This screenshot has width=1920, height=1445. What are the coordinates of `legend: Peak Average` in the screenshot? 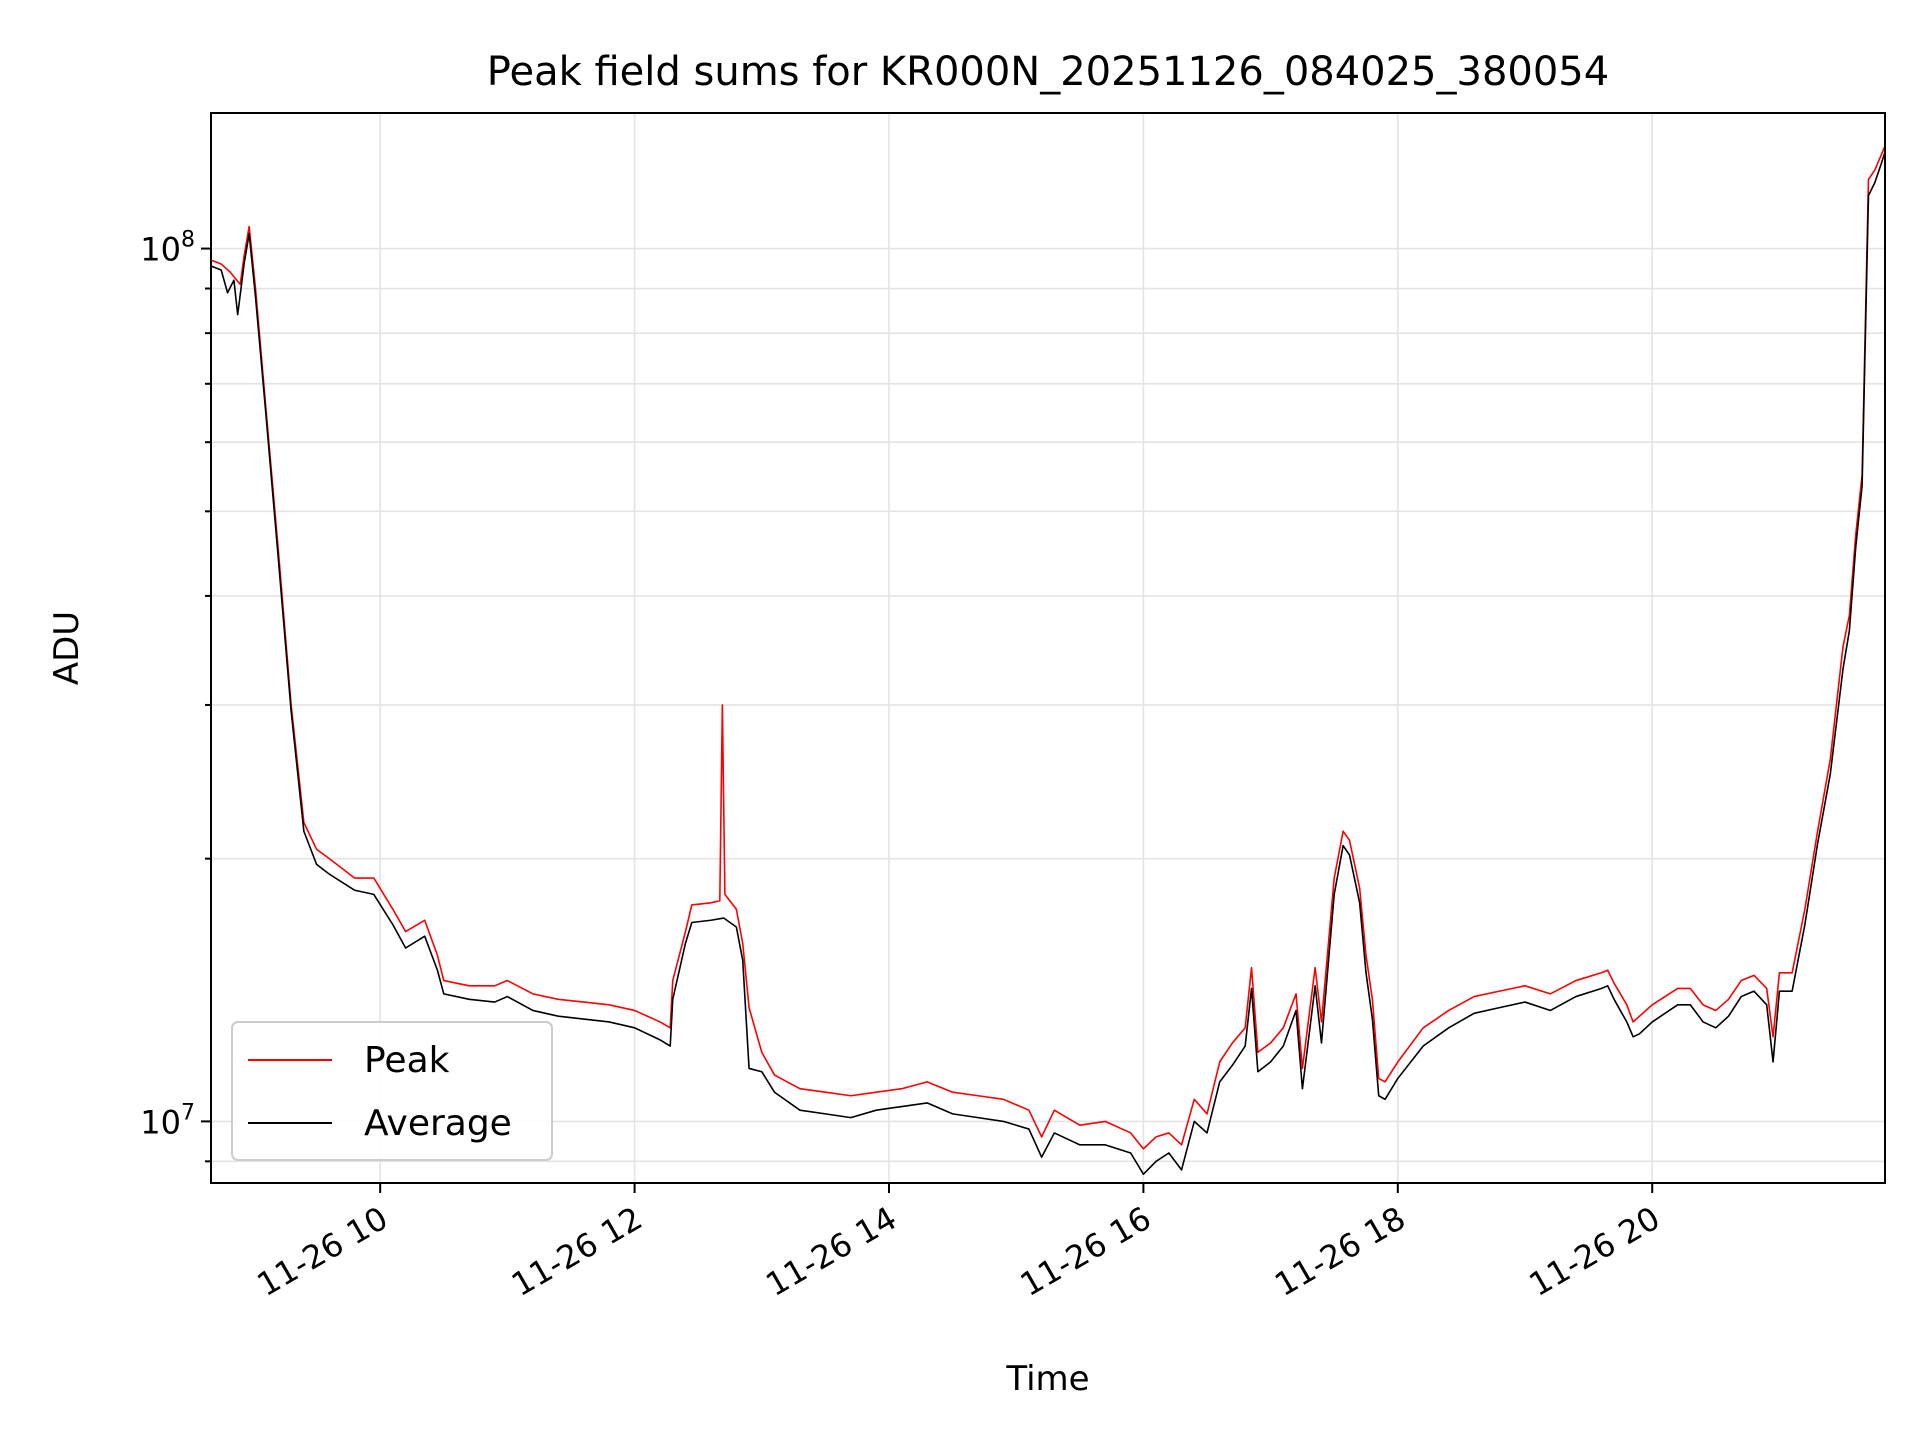 It's located at (392, 1091).